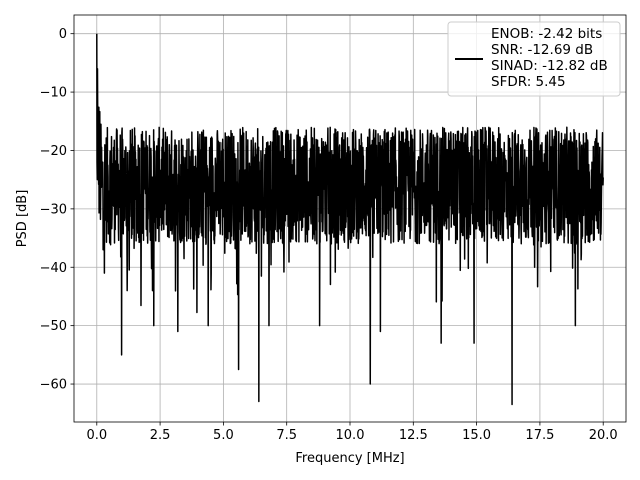  I want to click on y-tick-label: −30, so click(53, 209).